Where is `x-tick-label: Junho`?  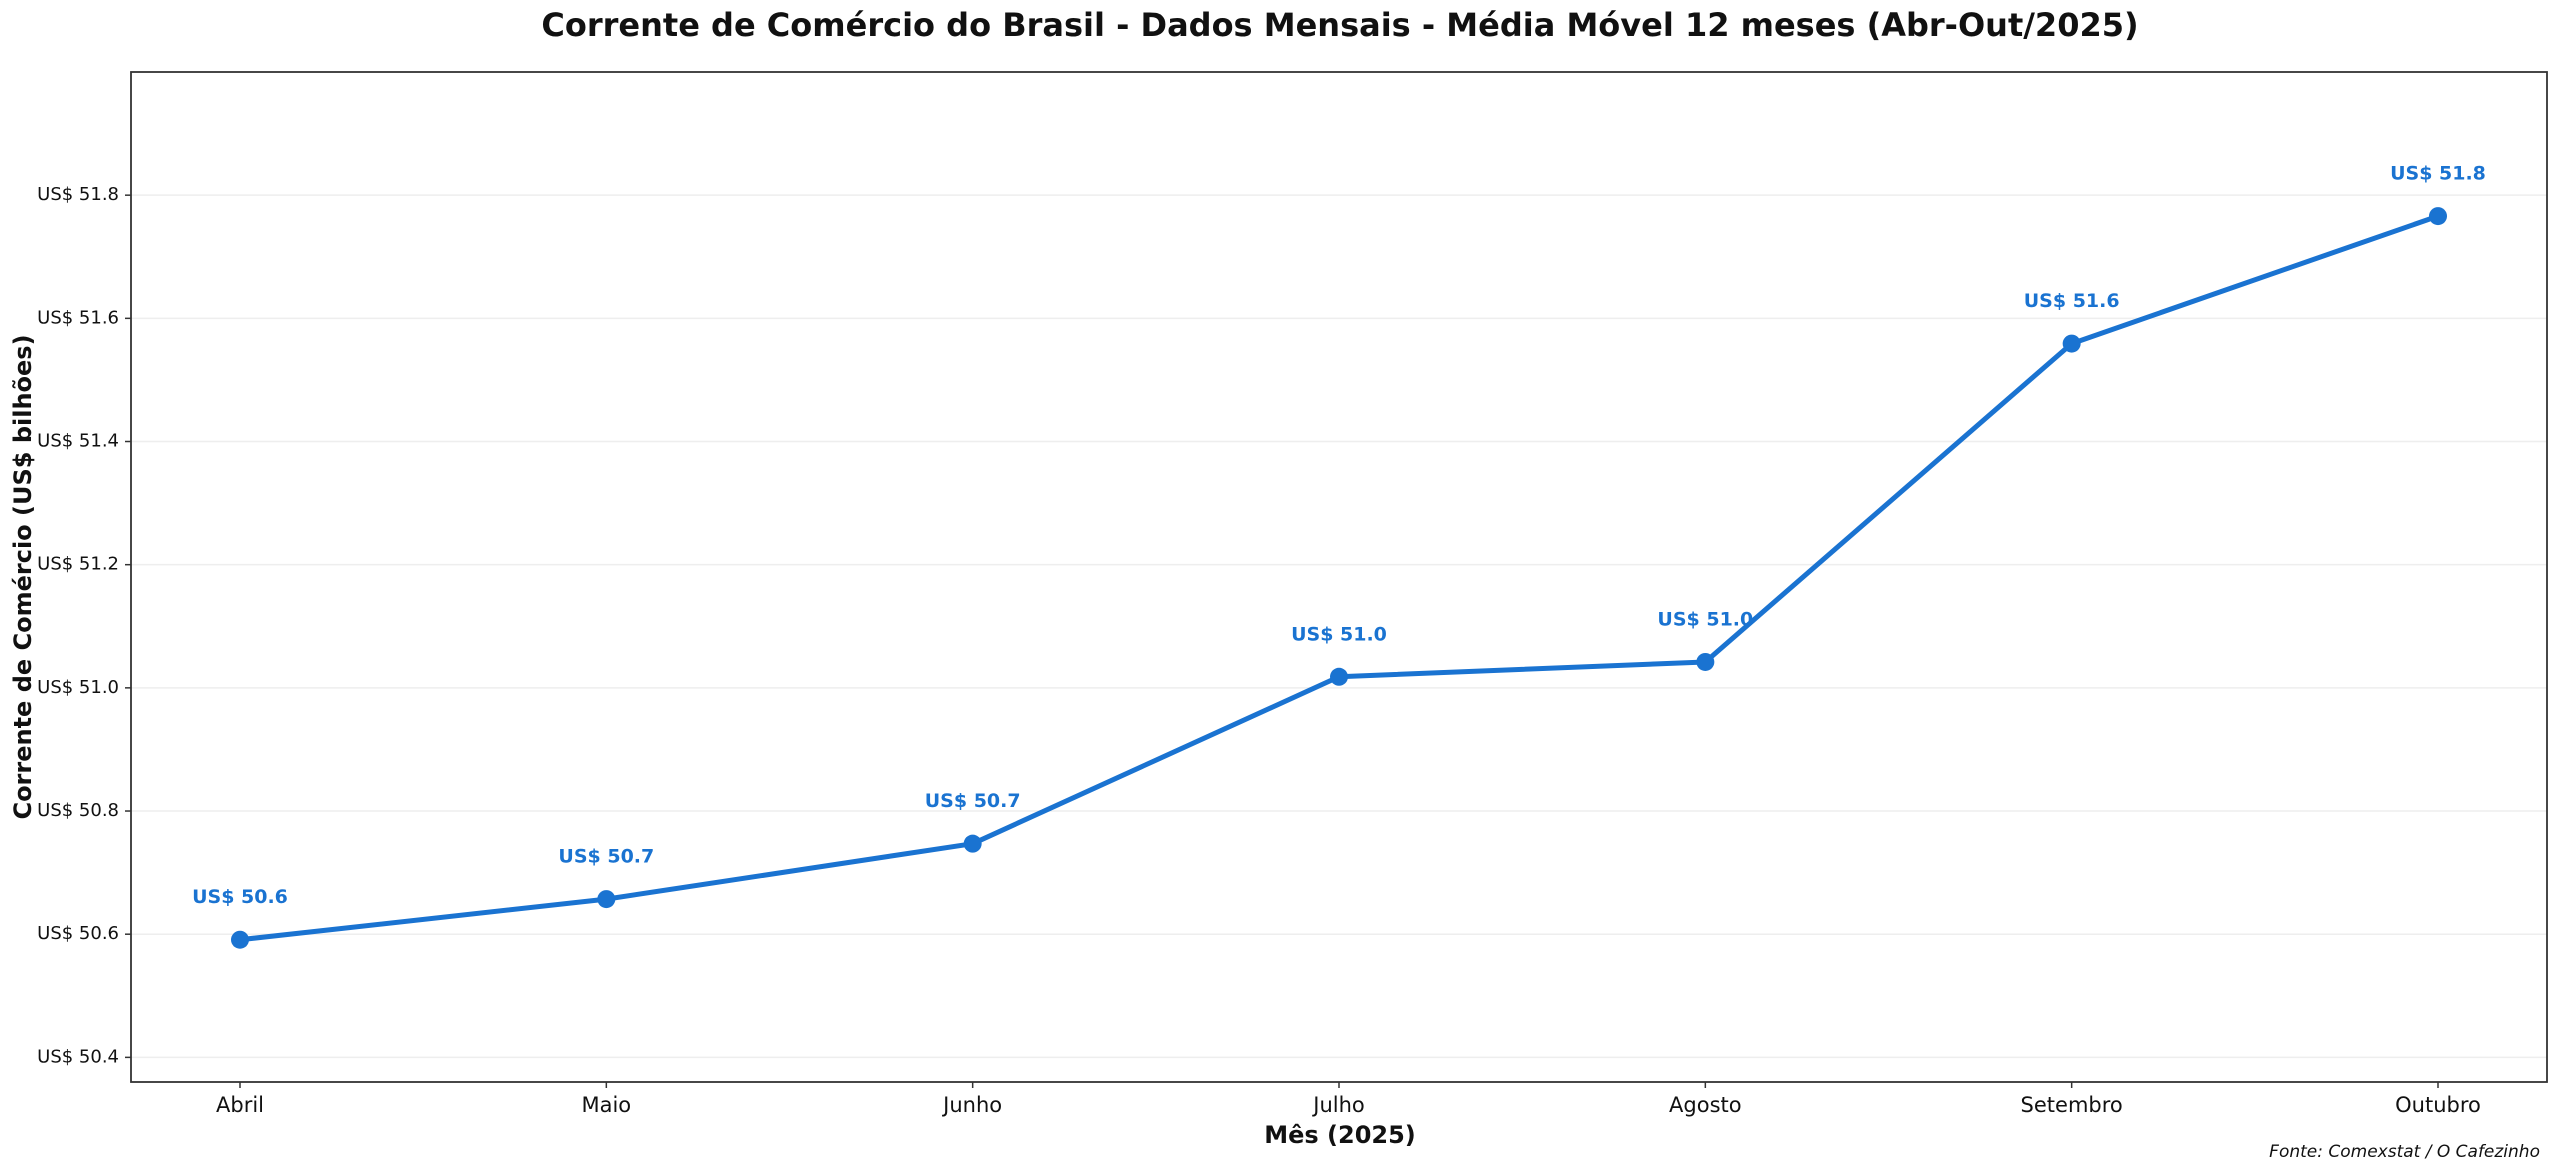
x-tick-label: Junho is located at coordinates (971, 1105).